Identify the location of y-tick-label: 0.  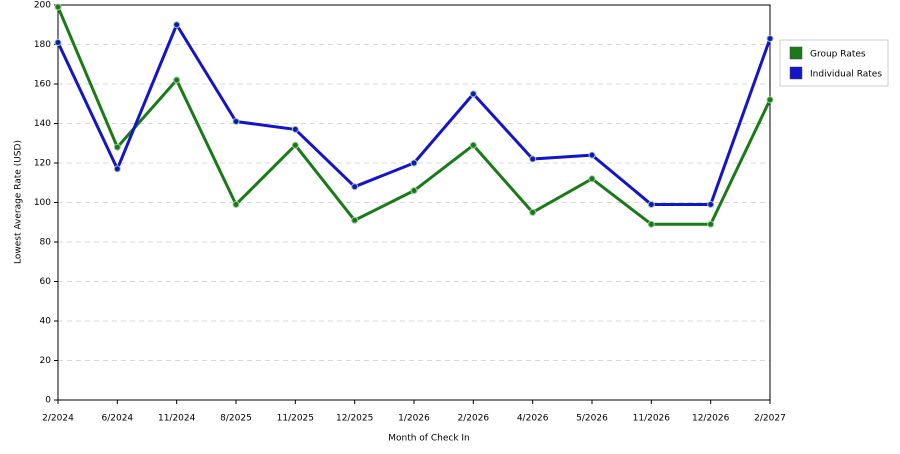
(48, 401).